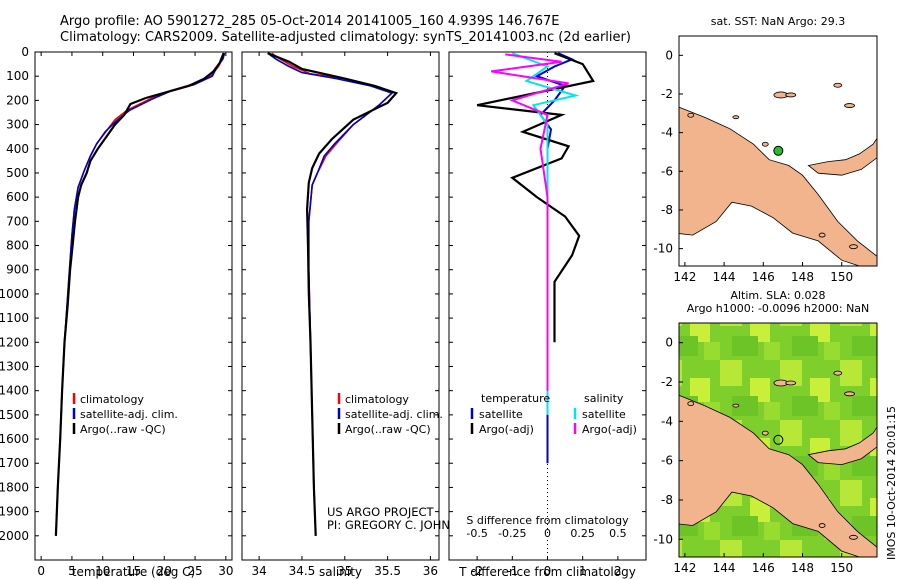 The image size is (900, 580). I want to click on temperature-legend-entry: satellite-adj. clim., so click(129, 414).